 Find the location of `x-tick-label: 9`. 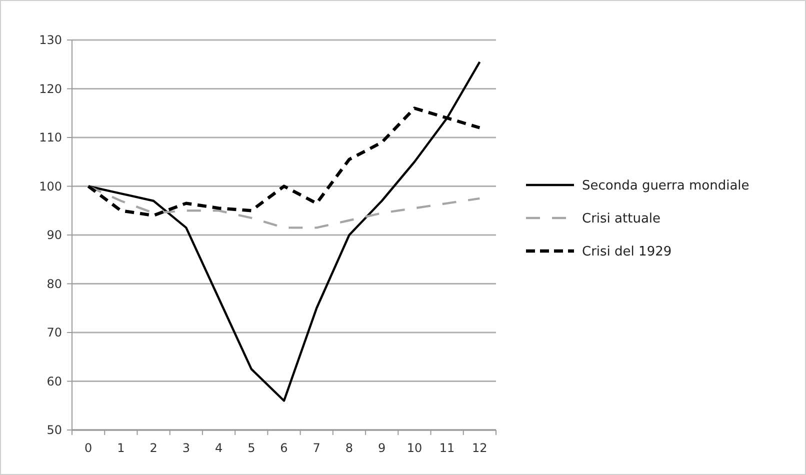

x-tick-label: 9 is located at coordinates (382, 448).